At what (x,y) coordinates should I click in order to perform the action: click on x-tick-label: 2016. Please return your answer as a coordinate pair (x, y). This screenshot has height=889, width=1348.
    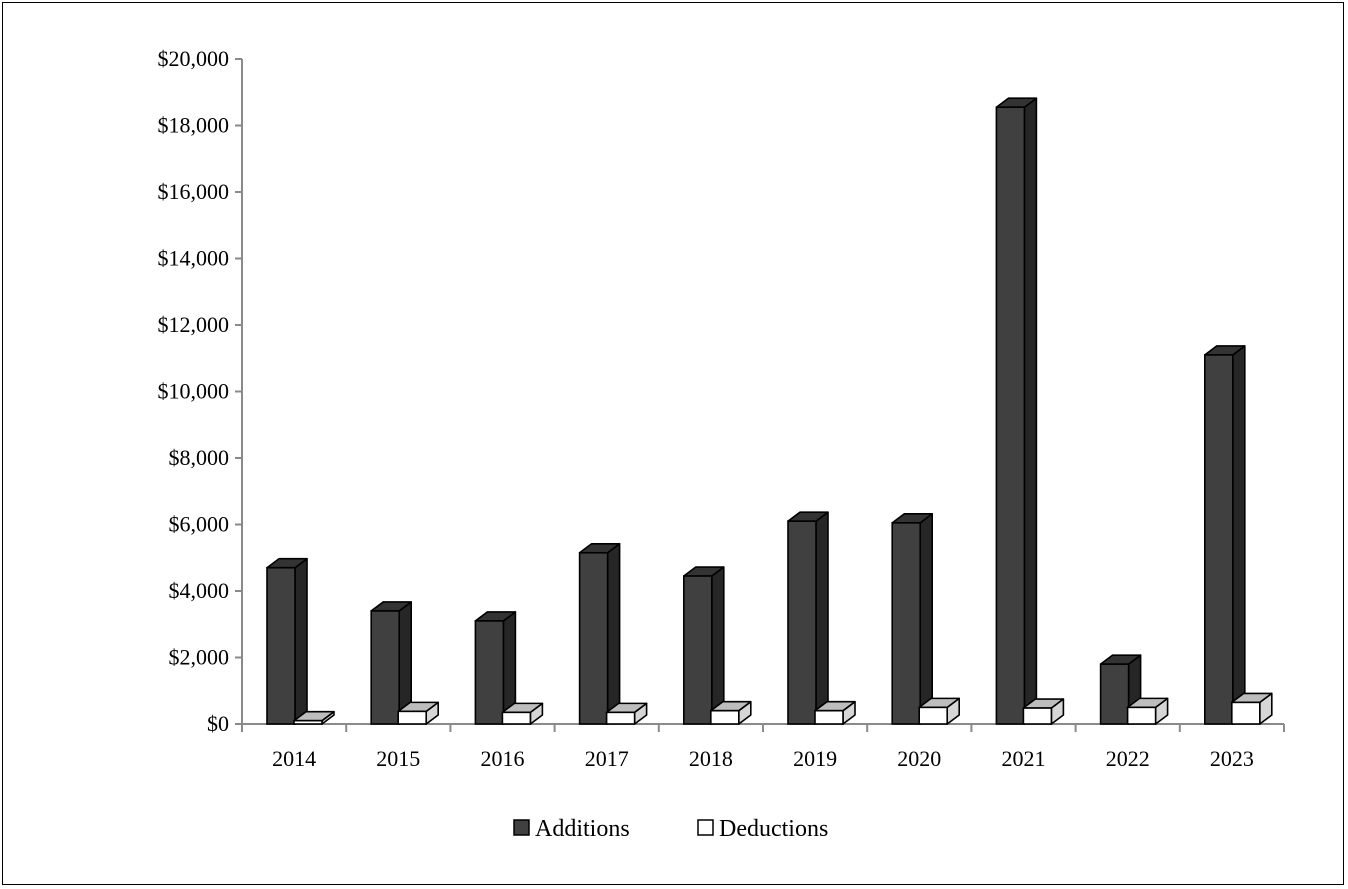
    Looking at the image, I should click on (503, 758).